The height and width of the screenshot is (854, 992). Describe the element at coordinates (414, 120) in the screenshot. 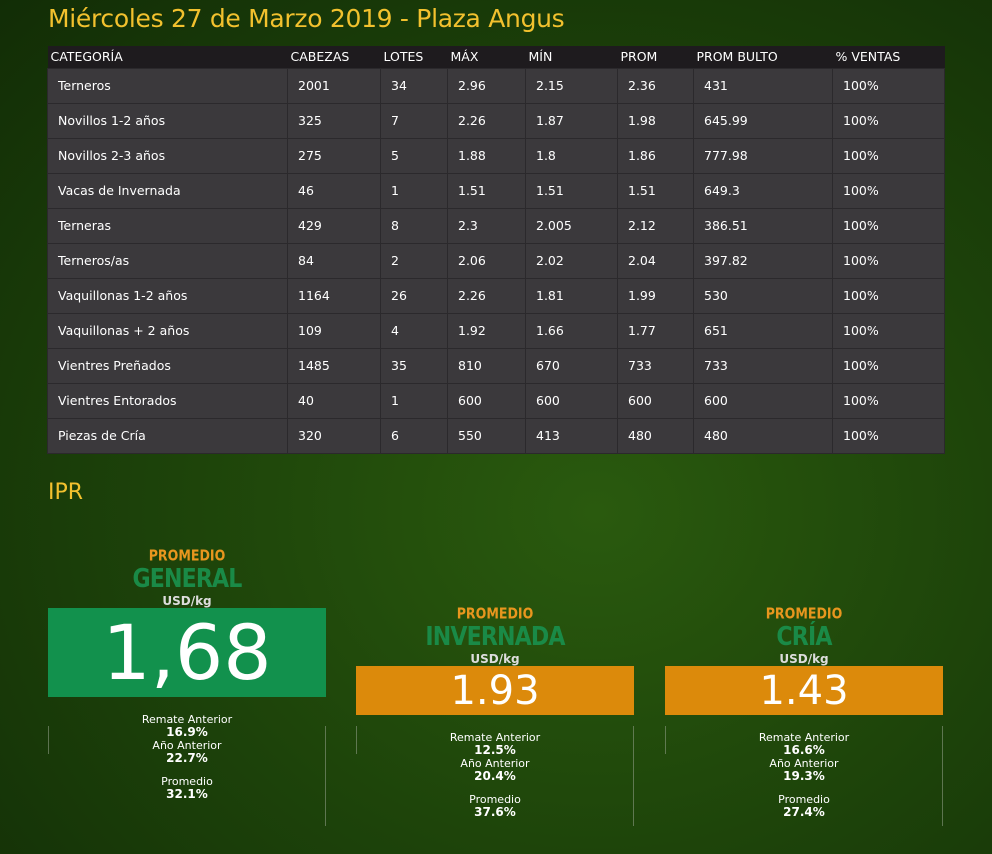

I see `table-cell: 7` at that location.